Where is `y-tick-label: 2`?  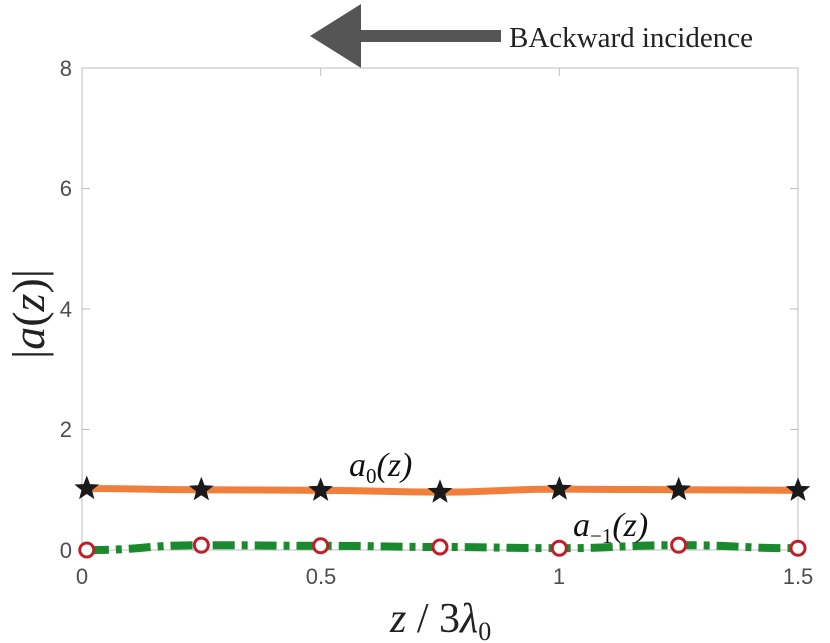 y-tick-label: 2 is located at coordinates (66, 429).